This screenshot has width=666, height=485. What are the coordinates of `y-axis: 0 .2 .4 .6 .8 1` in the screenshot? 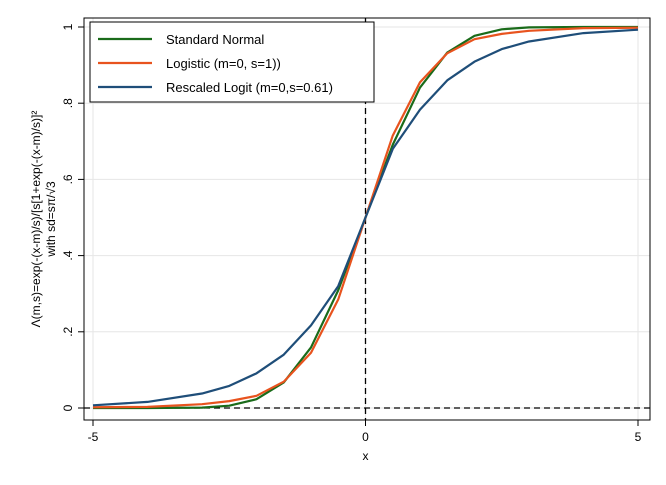 It's located at (72, 217).